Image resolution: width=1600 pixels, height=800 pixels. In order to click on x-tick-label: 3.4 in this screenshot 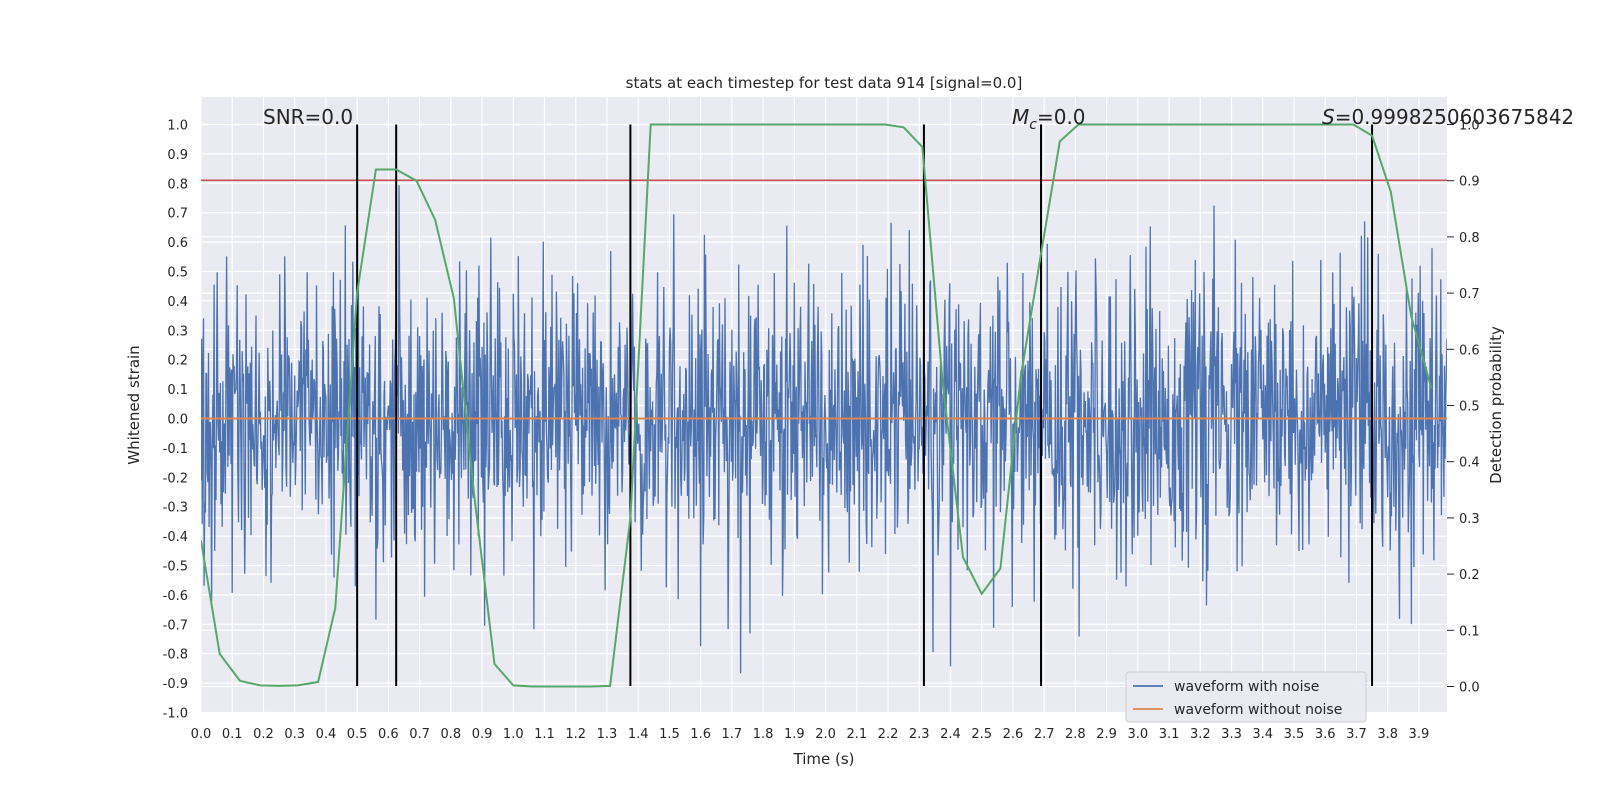, I will do `click(1262, 734)`.